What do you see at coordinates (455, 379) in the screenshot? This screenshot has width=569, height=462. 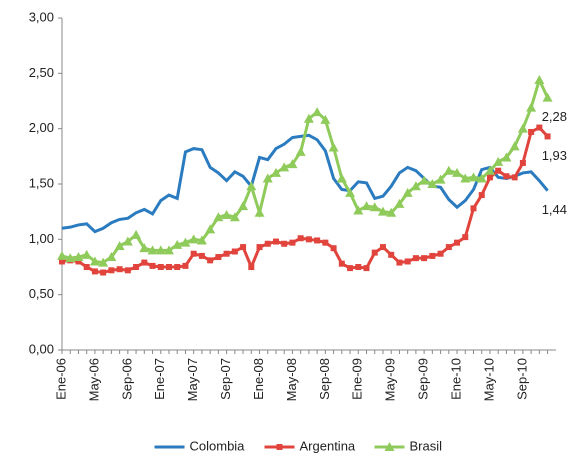 I see `x-tick-label: Ene-10` at bounding box center [455, 379].